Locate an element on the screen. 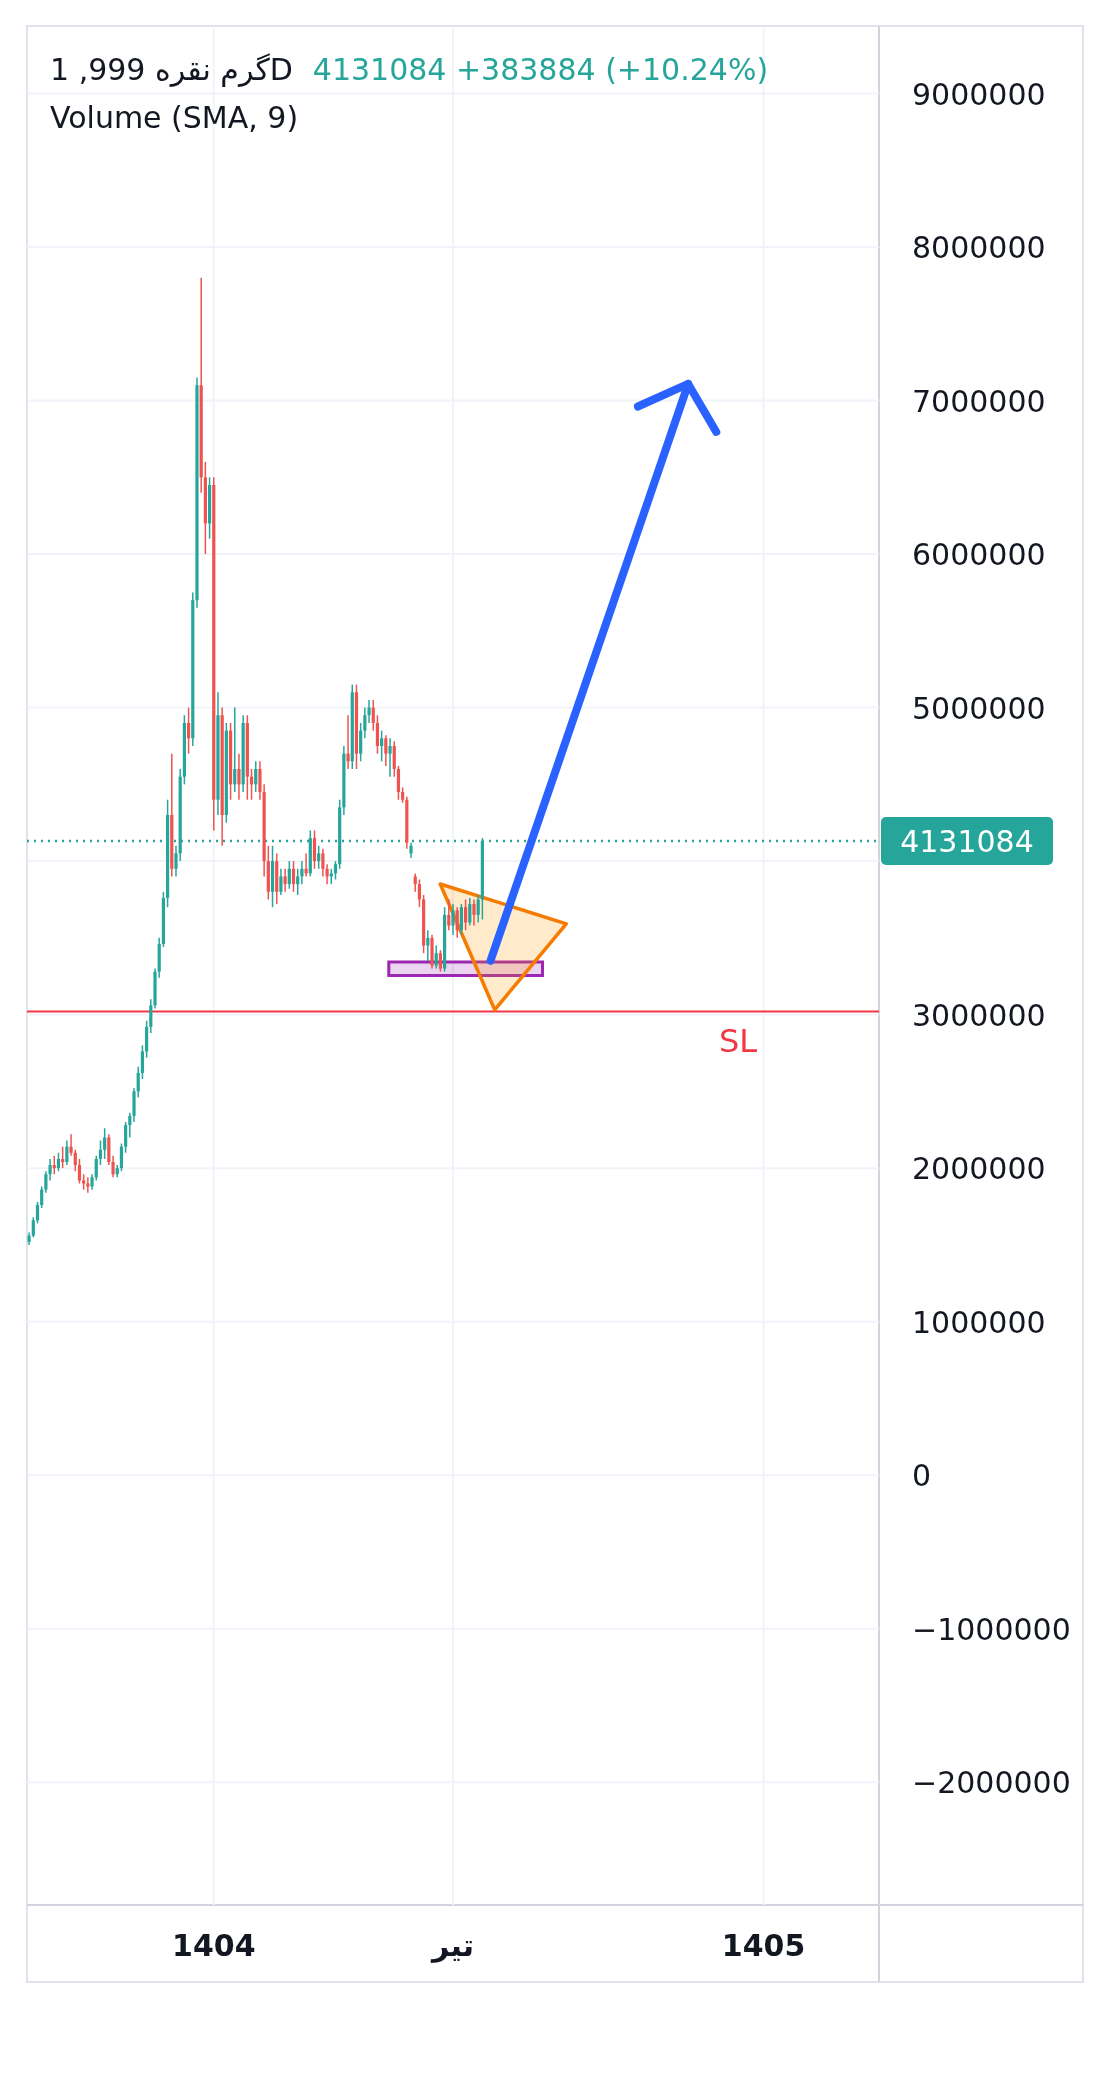  y-tick-label: 8000000 is located at coordinates (979, 248).